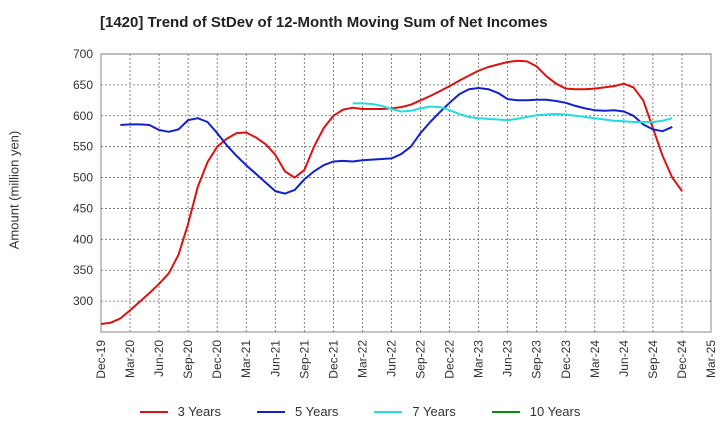 This screenshot has width=720, height=440. What do you see at coordinates (83, 239) in the screenshot?
I see `y-tick-label: 400` at bounding box center [83, 239].